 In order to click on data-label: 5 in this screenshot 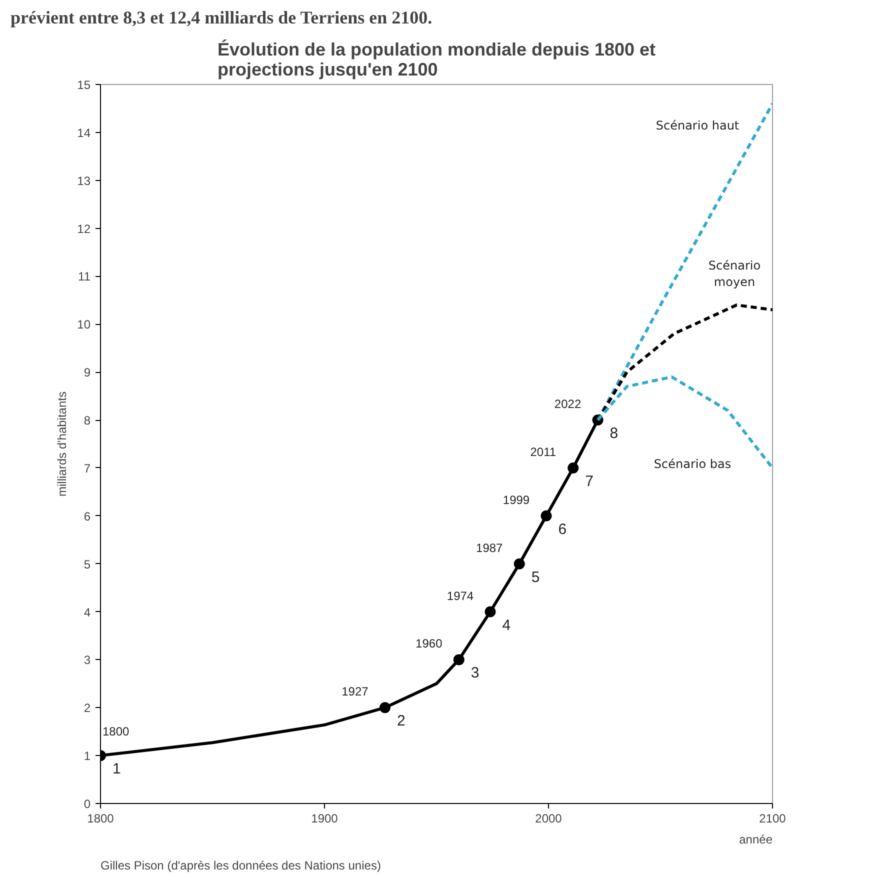, I will do `click(535, 577)`.